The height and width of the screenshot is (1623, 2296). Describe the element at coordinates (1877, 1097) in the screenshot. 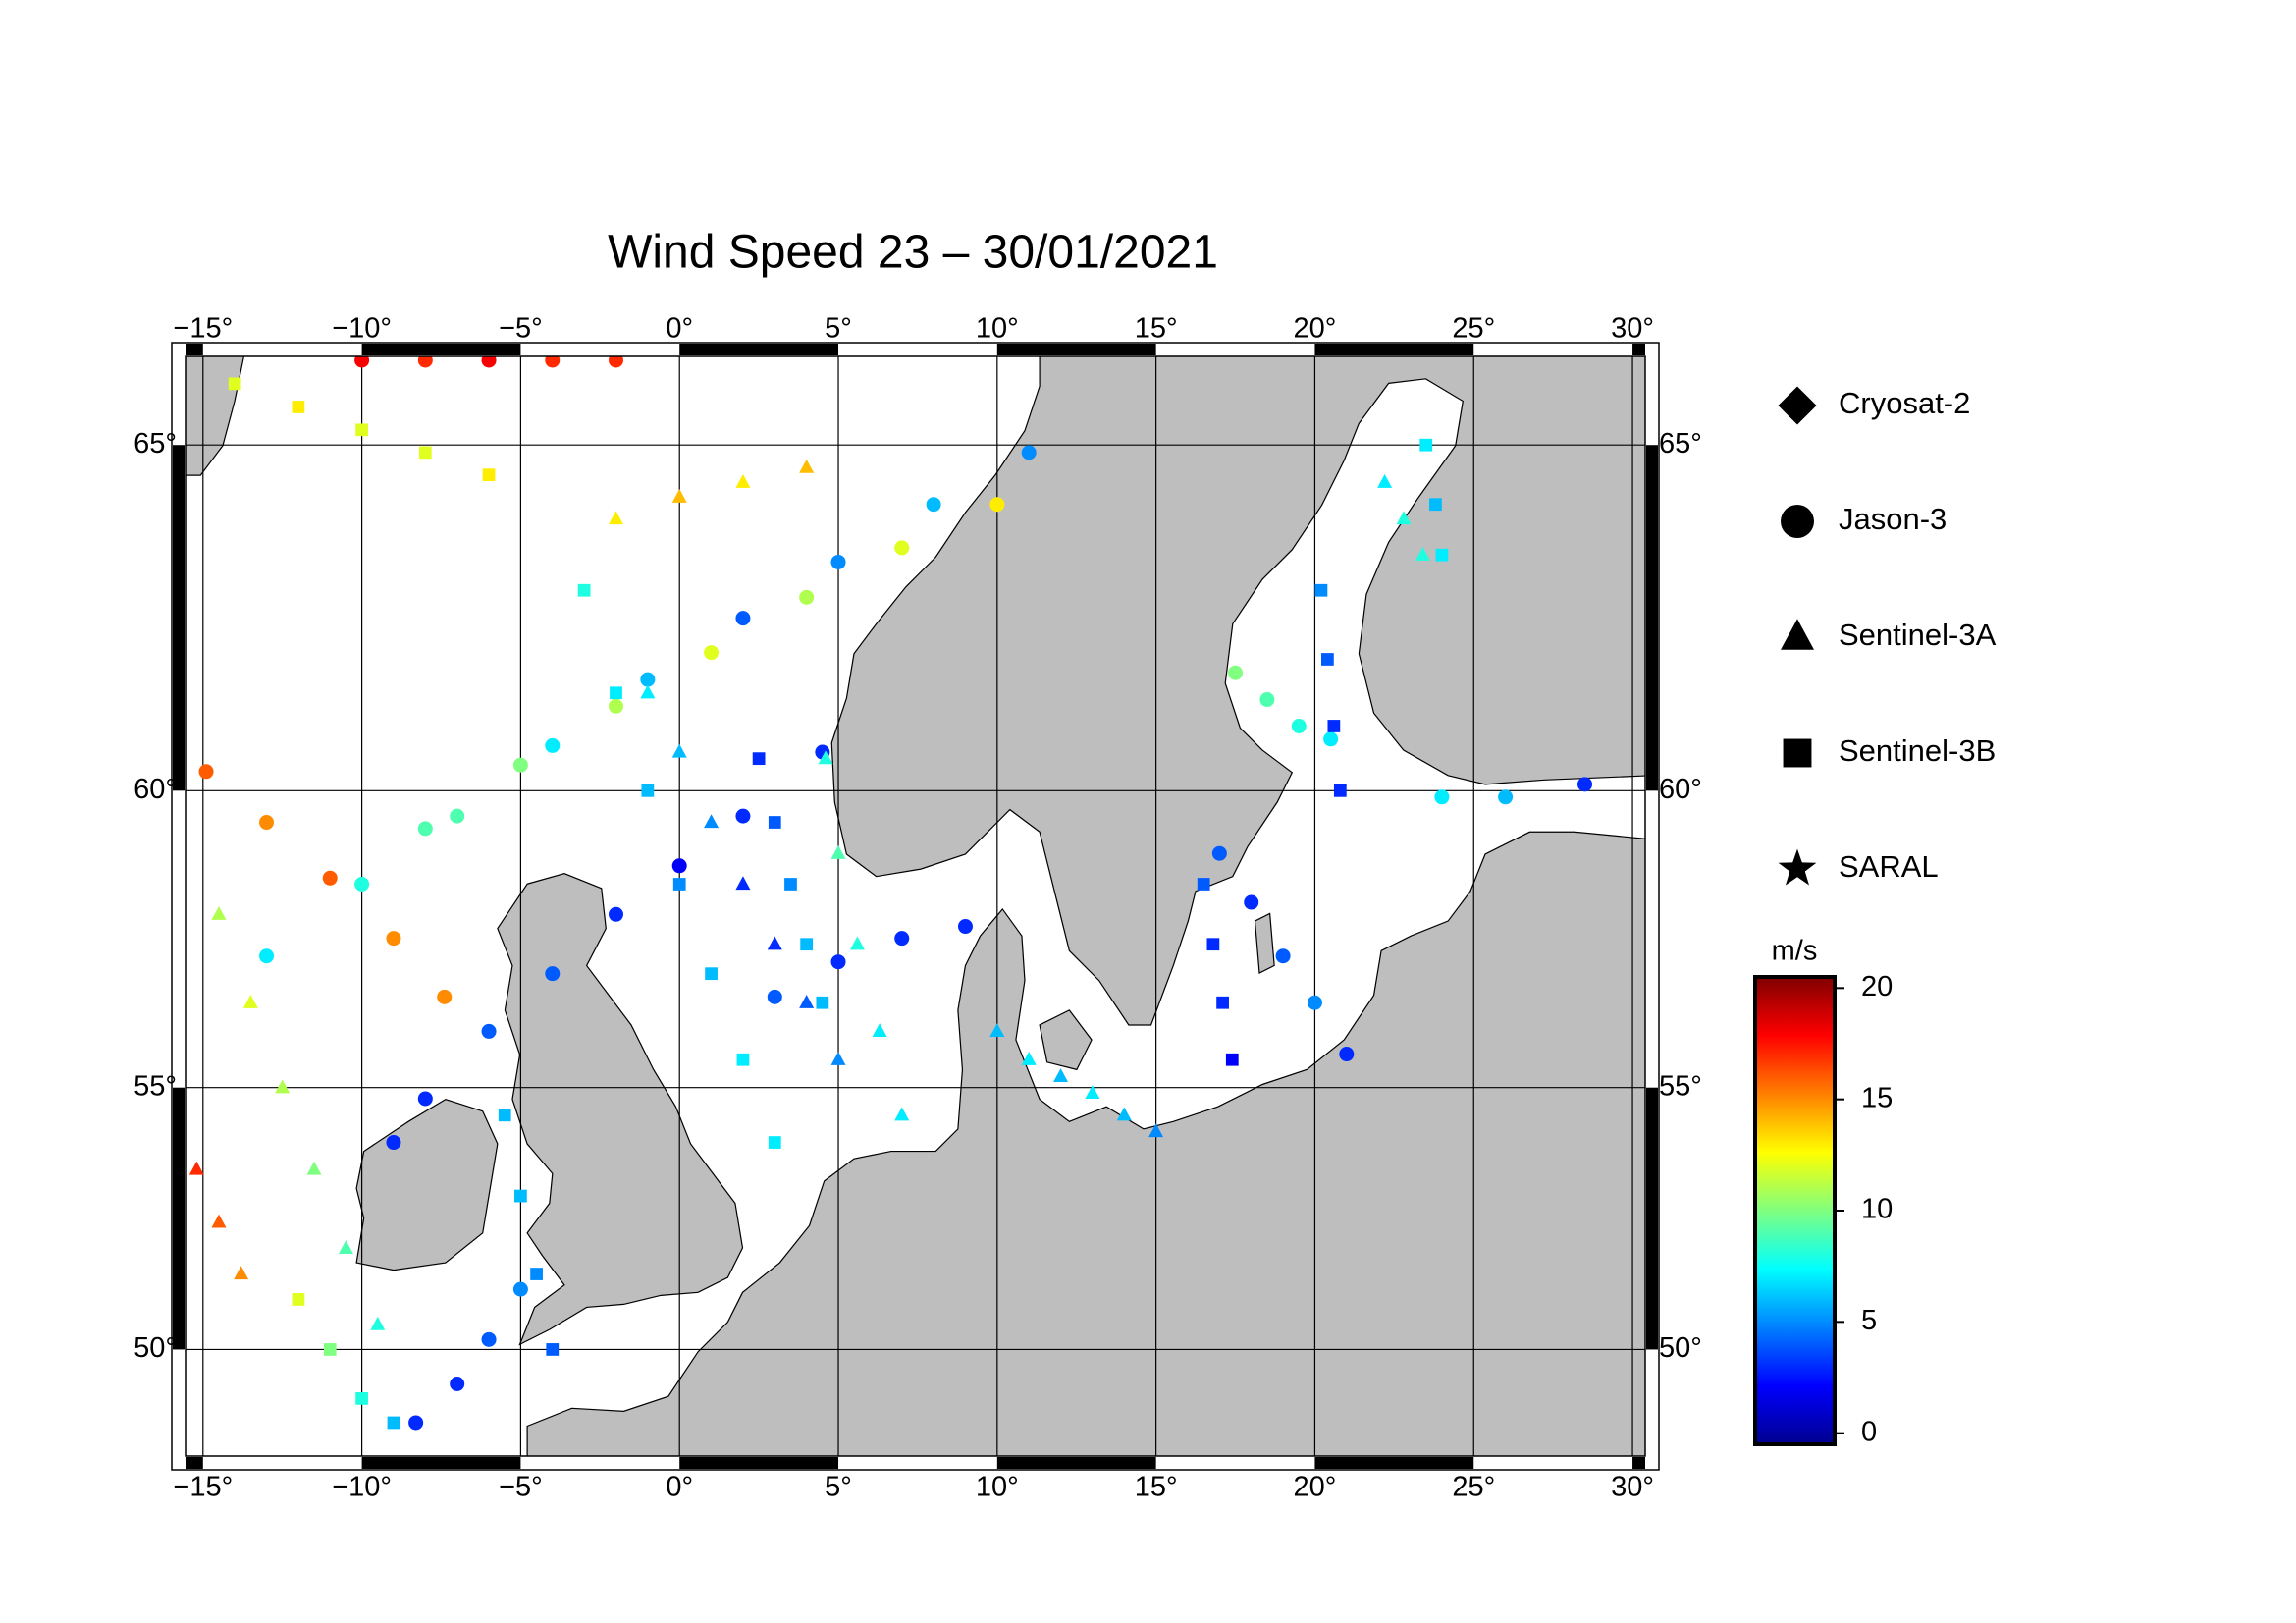

I see `colorbar-tick-label: 15` at that location.